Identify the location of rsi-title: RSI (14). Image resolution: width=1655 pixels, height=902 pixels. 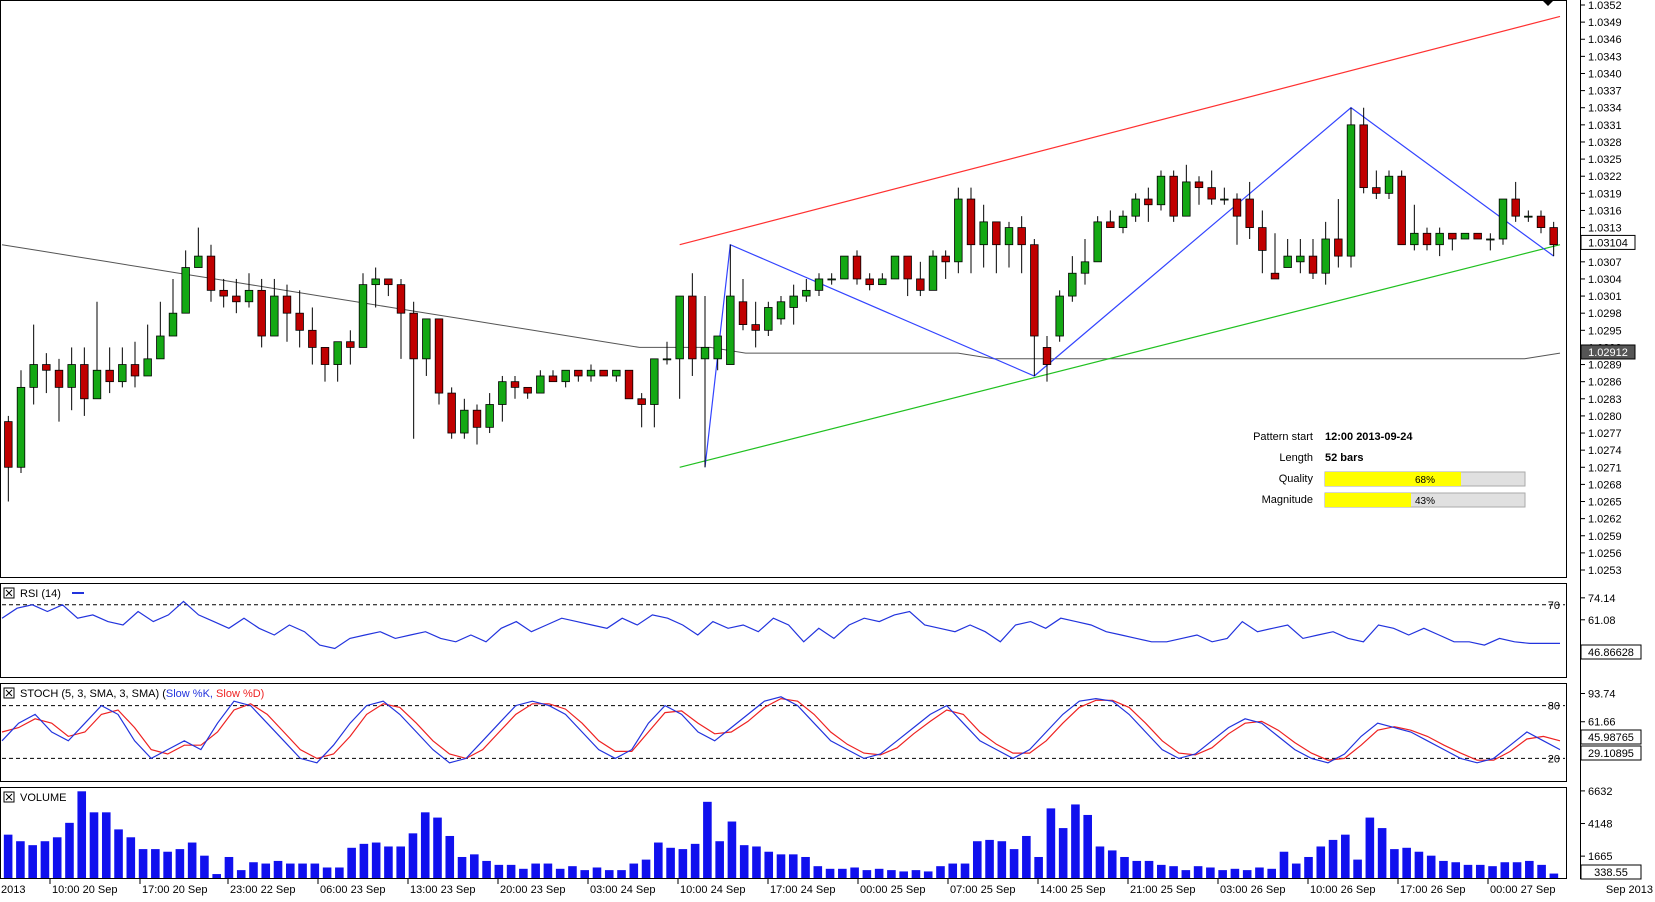
(43, 593).